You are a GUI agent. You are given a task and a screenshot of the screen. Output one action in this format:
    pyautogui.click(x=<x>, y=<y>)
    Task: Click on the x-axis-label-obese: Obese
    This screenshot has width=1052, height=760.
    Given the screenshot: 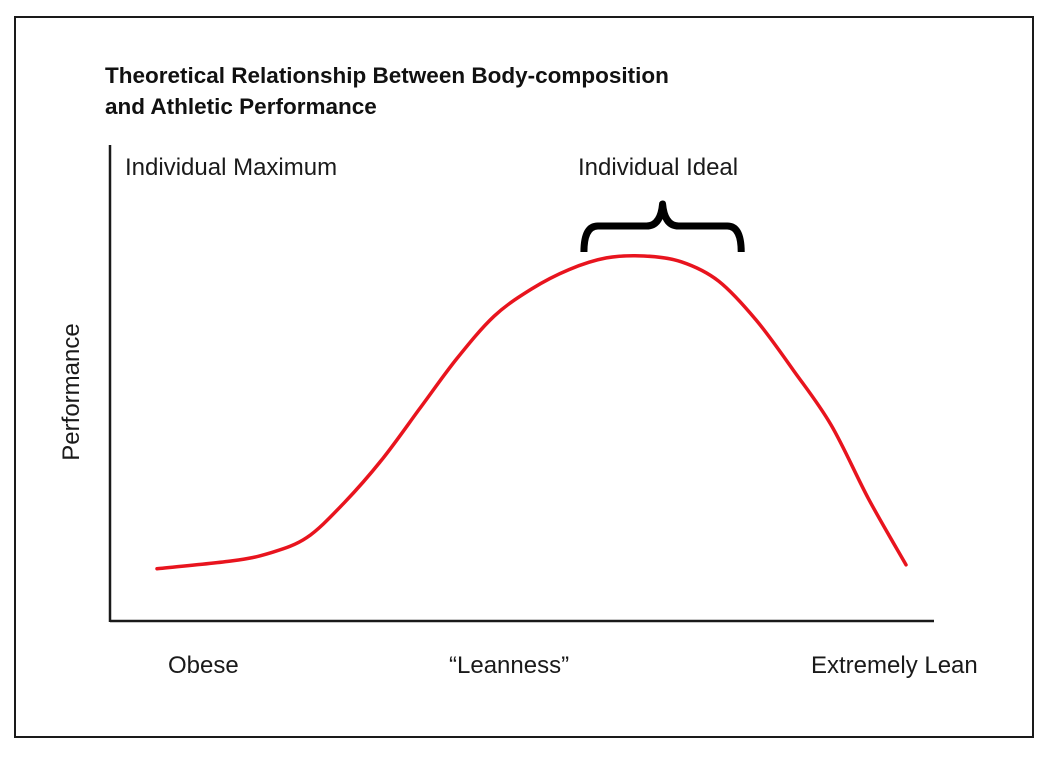 What is the action you would take?
    pyautogui.click(x=203, y=665)
    